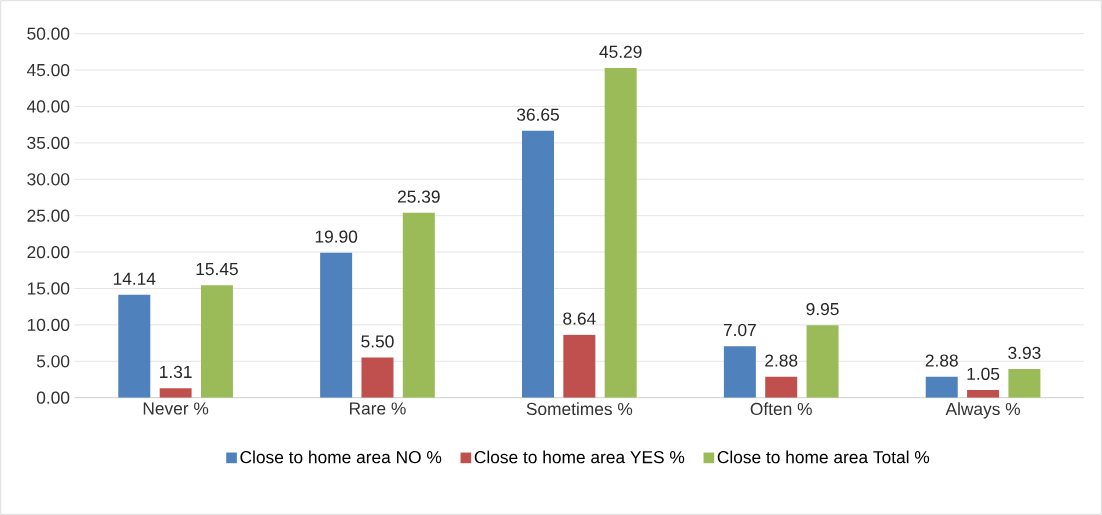  What do you see at coordinates (739, 330) in the screenshot?
I see `data-label: 7.07` at bounding box center [739, 330].